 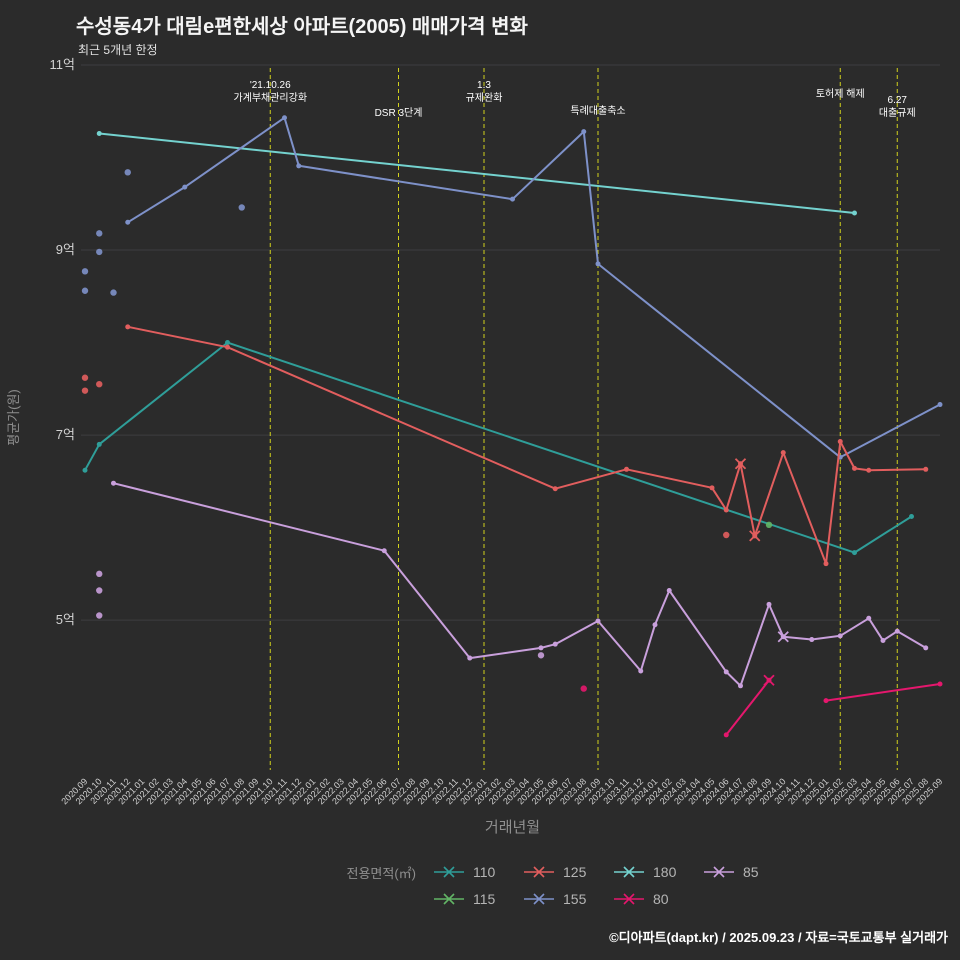 What do you see at coordinates (484, 899) in the screenshot?
I see `legend-label: 115` at bounding box center [484, 899].